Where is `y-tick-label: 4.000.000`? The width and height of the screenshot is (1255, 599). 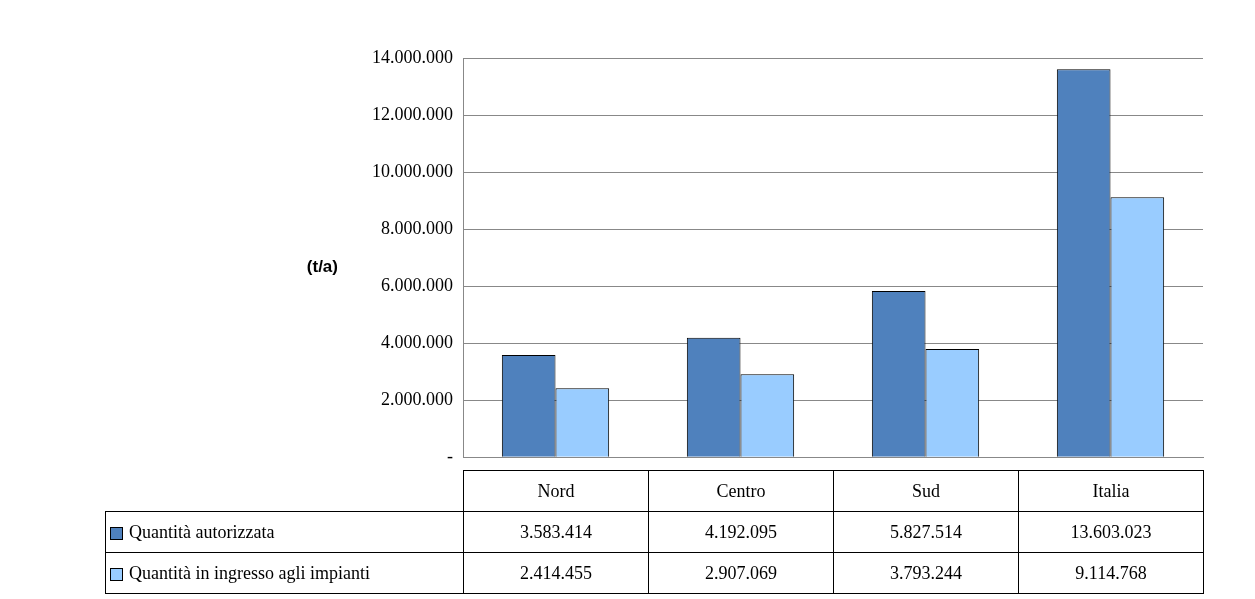 y-tick-label: 4.000.000 is located at coordinates (417, 341).